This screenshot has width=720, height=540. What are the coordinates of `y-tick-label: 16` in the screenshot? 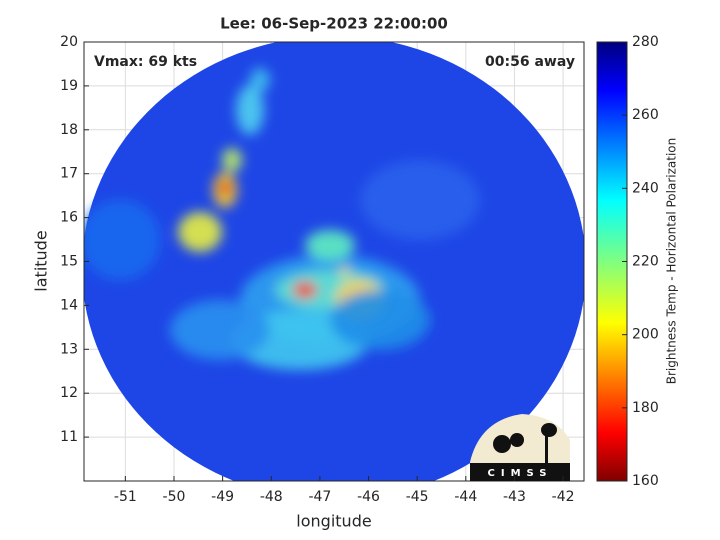 It's located at (69, 218).